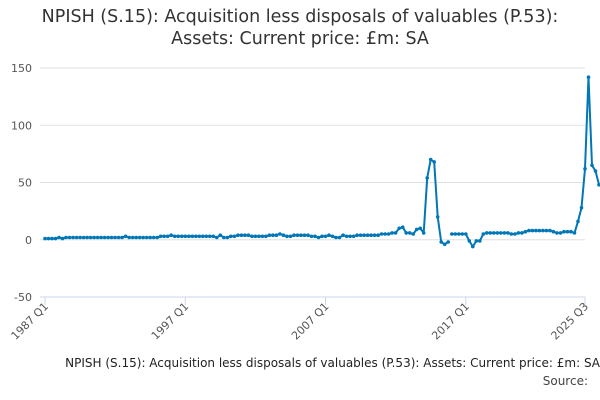 The width and height of the screenshot is (600, 400). I want to click on x-tick-label: 2025 Q3, so click(570, 321).